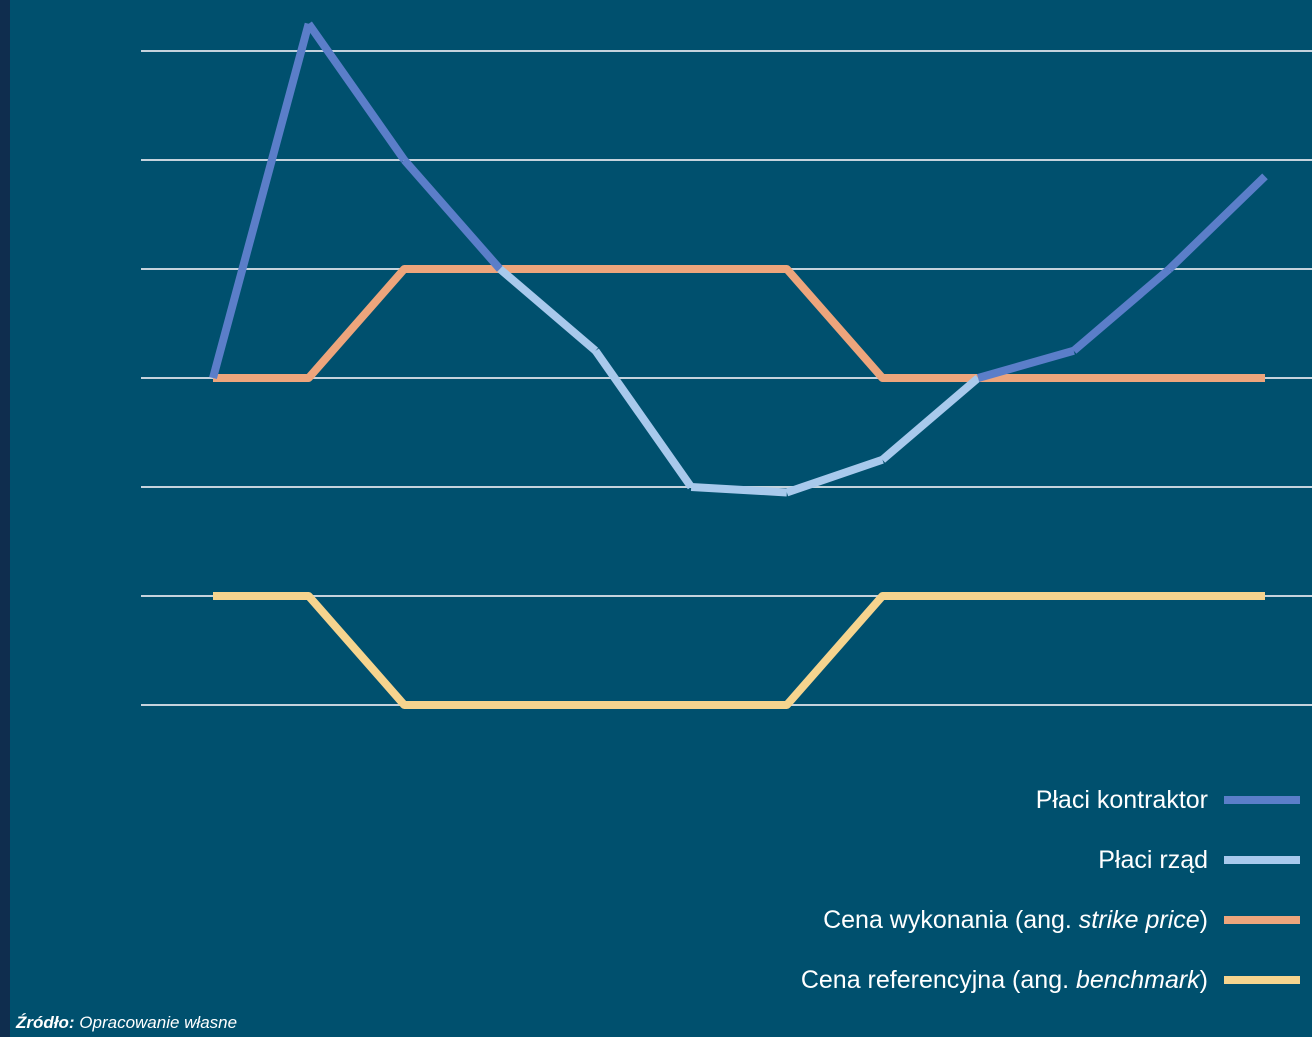  Describe the element at coordinates (1203, 919) in the screenshot. I see `legend-strike-suffix: )` at that location.